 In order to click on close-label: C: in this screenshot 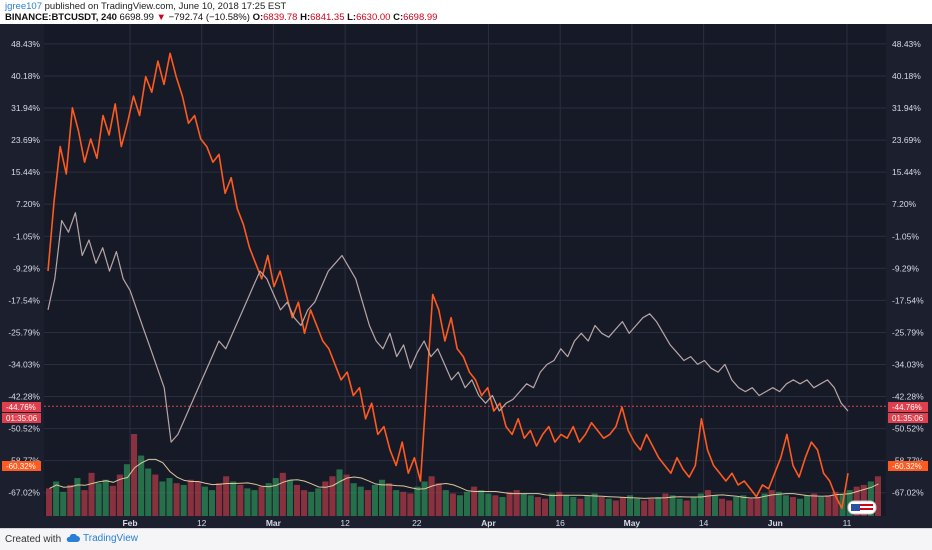, I will do `click(398, 17)`.